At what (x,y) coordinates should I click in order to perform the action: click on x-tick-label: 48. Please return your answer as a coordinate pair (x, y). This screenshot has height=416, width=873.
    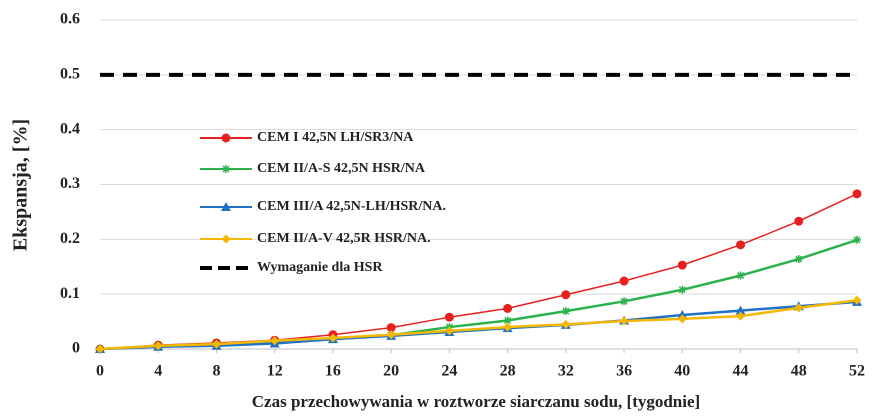
    Looking at the image, I should click on (799, 371).